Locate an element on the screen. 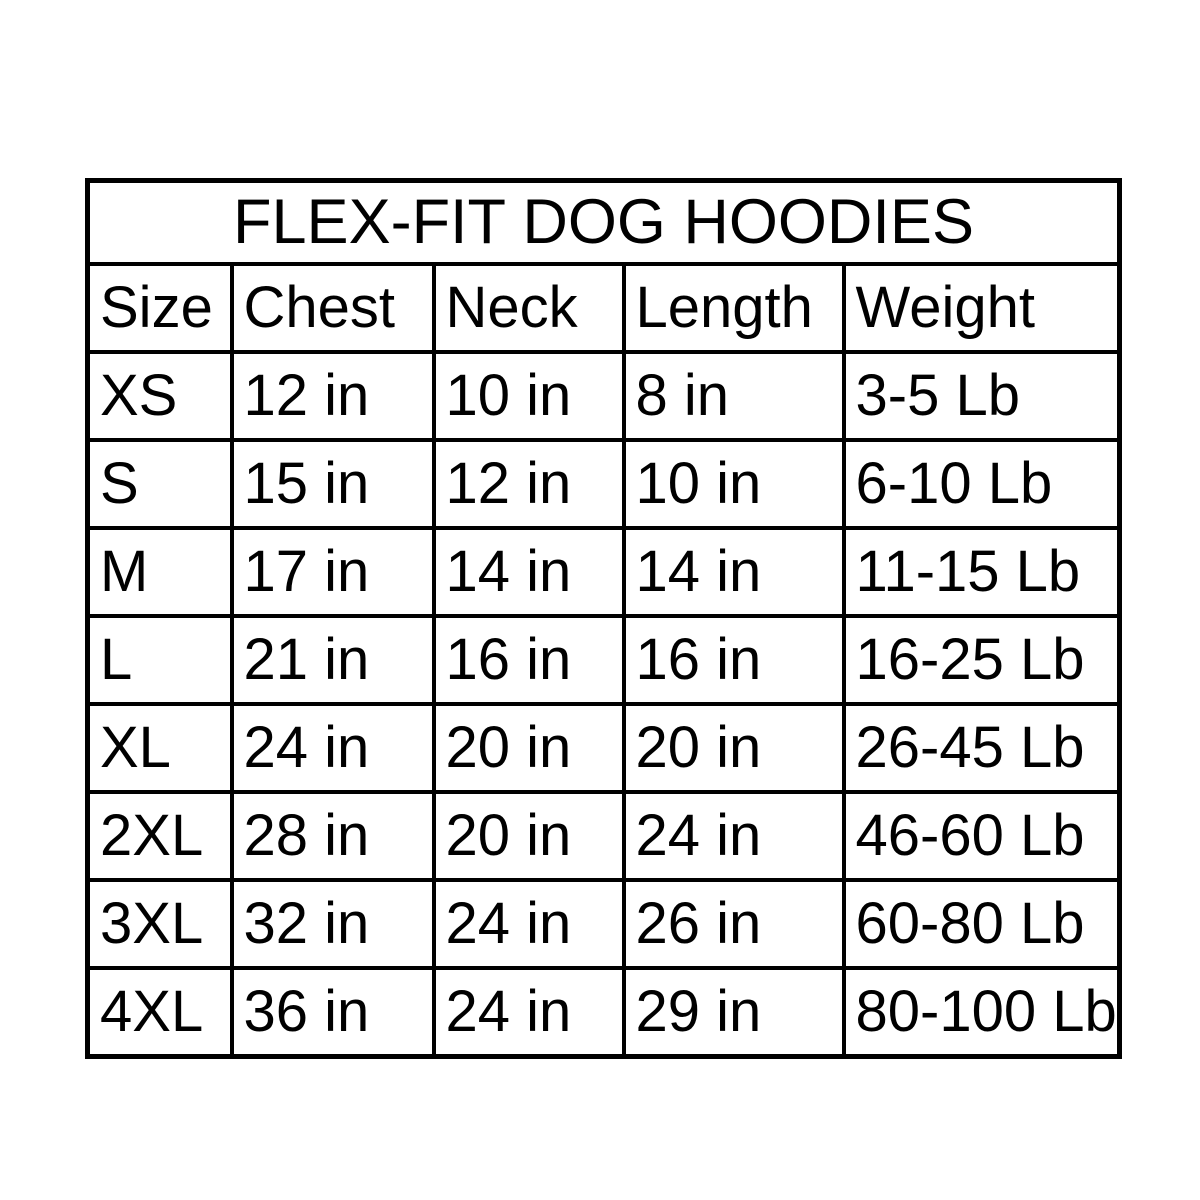  row-2xl: 2XL 28 in 20 in 24 in 46-60 Lb is located at coordinates (603, 836).